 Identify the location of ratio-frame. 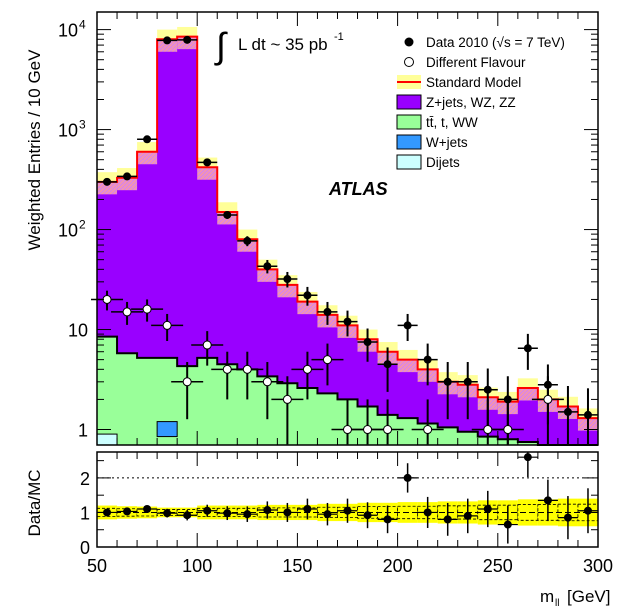
(347, 499).